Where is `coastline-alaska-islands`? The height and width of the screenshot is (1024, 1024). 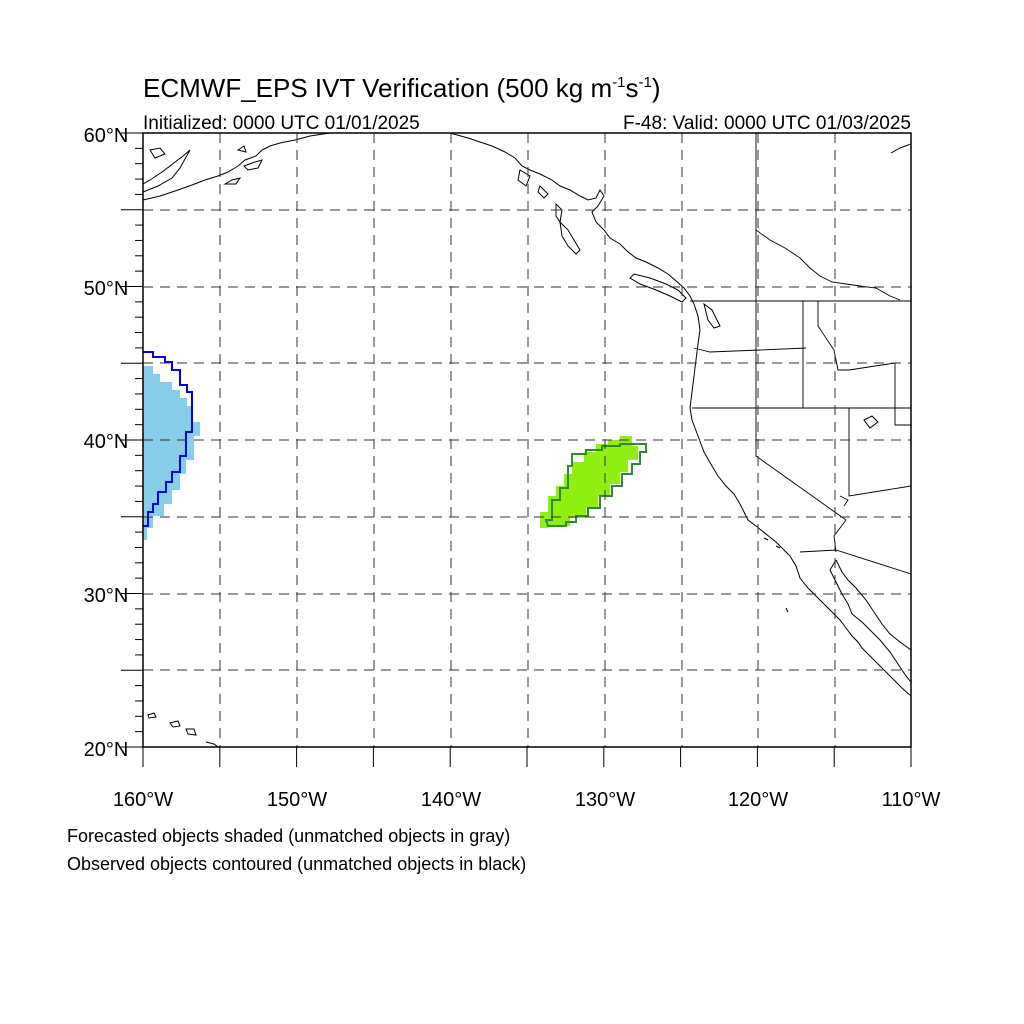
coastline-alaska-islands is located at coordinates (206, 165).